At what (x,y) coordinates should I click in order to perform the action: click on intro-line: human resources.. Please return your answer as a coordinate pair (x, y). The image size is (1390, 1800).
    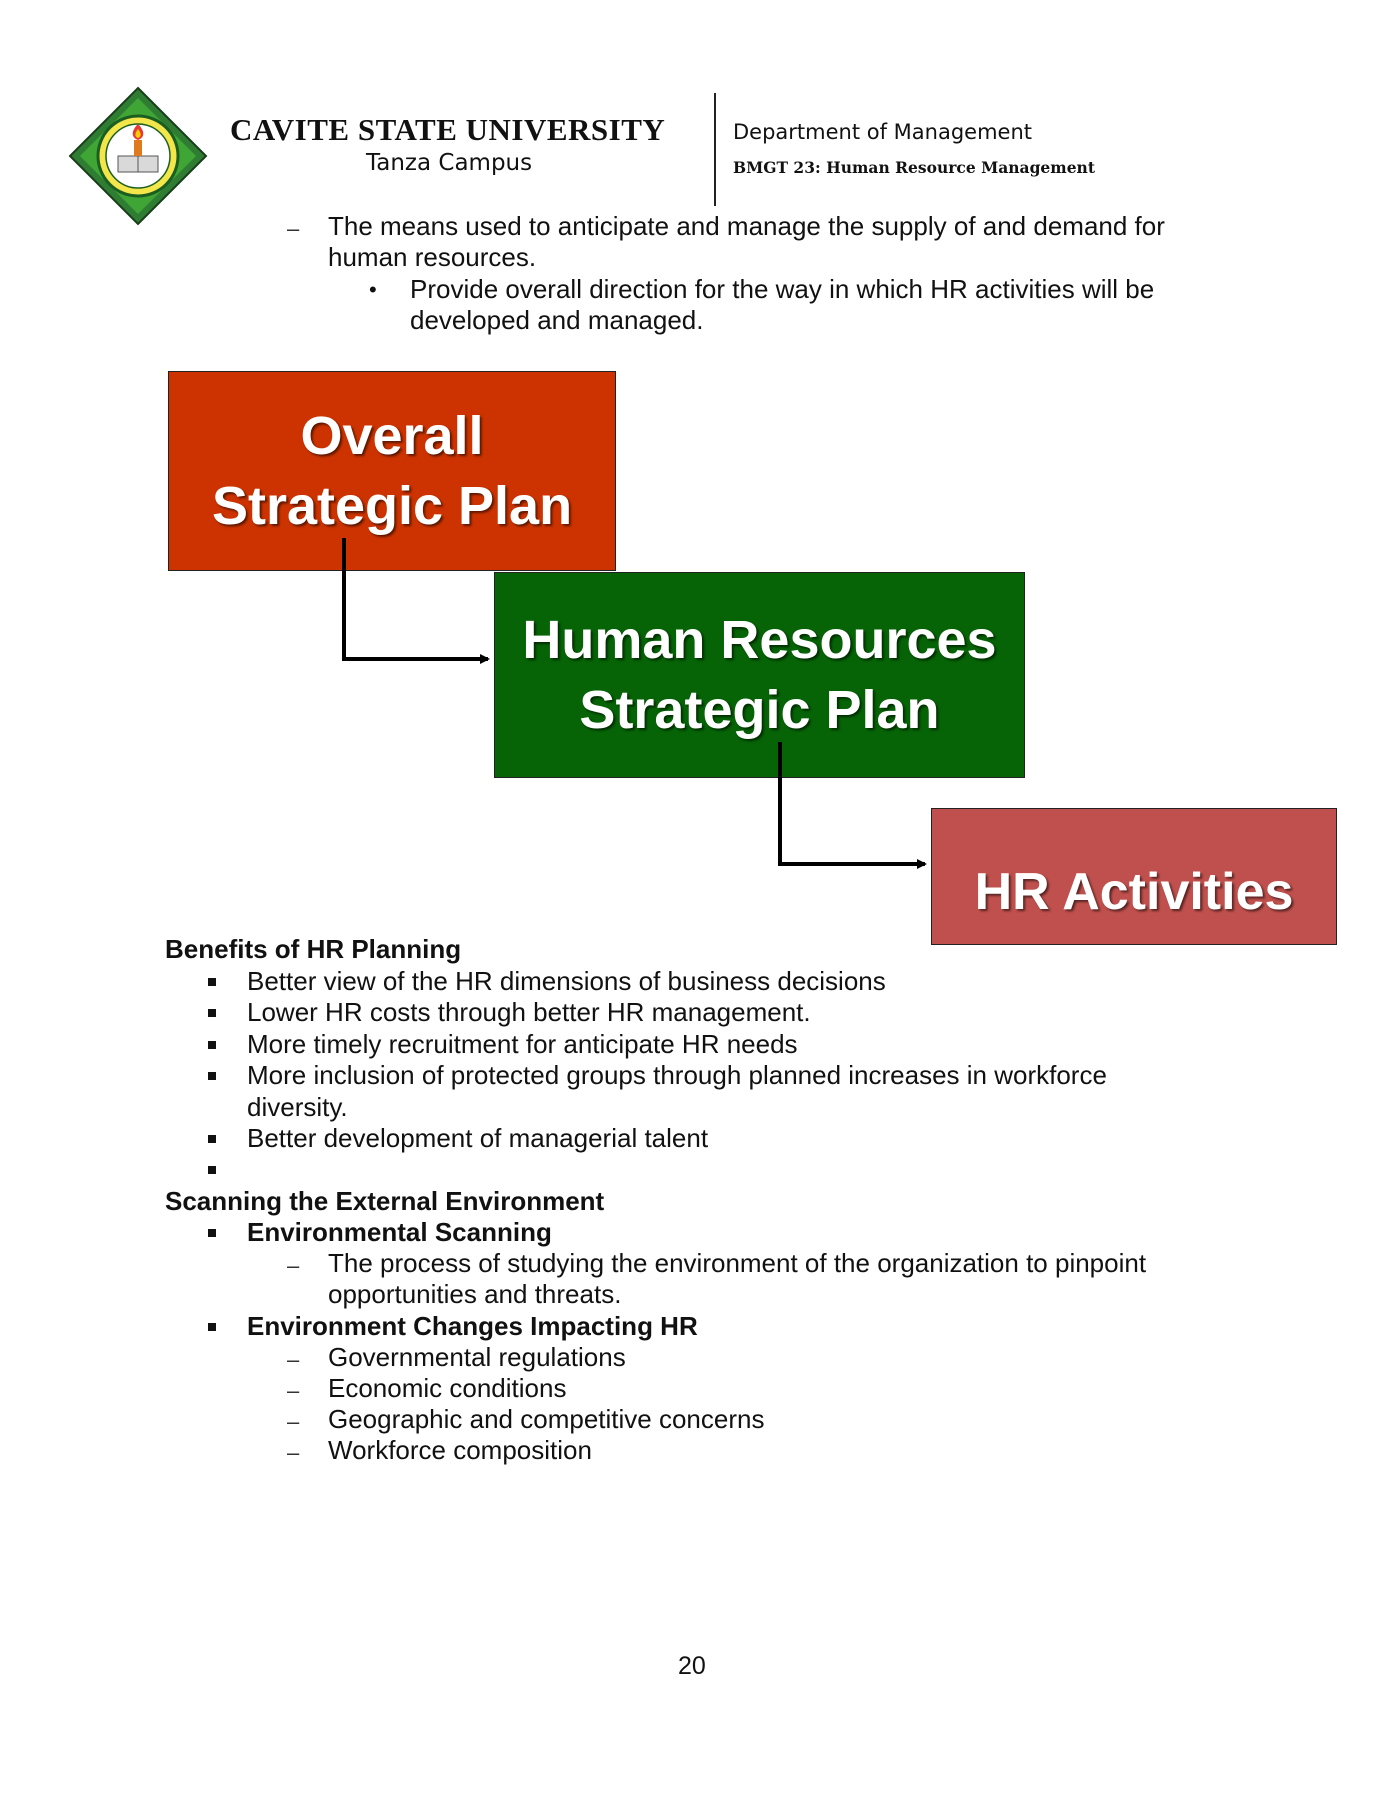
    Looking at the image, I should click on (432, 257).